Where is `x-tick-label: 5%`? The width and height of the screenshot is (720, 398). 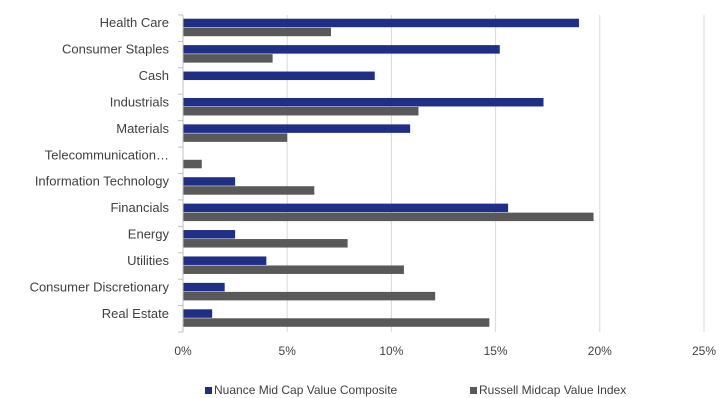 x-tick-label: 5% is located at coordinates (288, 351).